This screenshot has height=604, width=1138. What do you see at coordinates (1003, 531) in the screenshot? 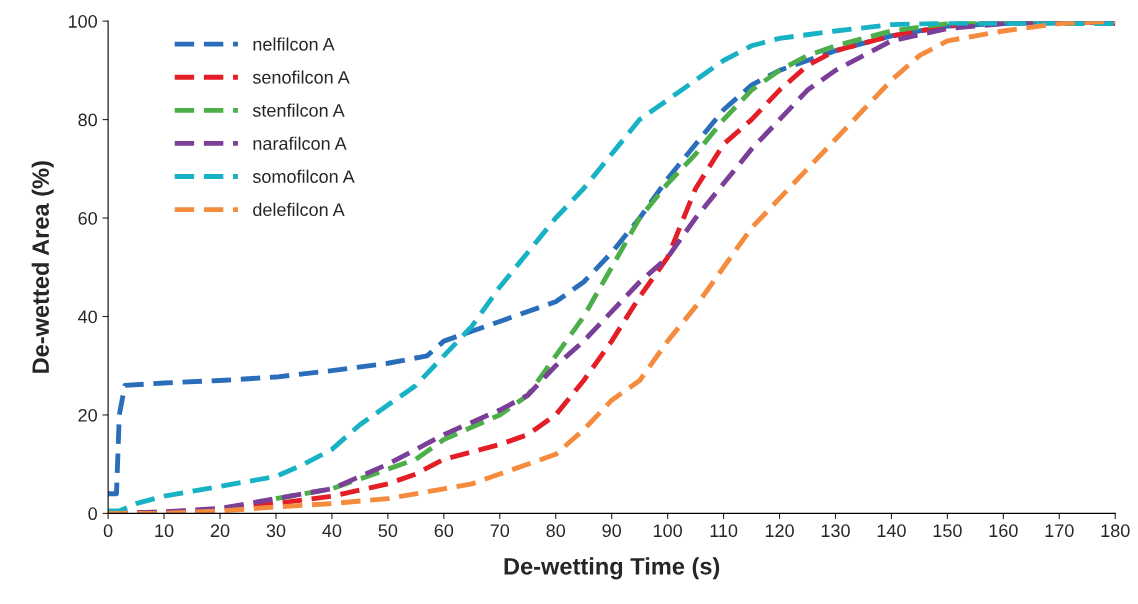
I see `x-tick-label: 160` at bounding box center [1003, 531].